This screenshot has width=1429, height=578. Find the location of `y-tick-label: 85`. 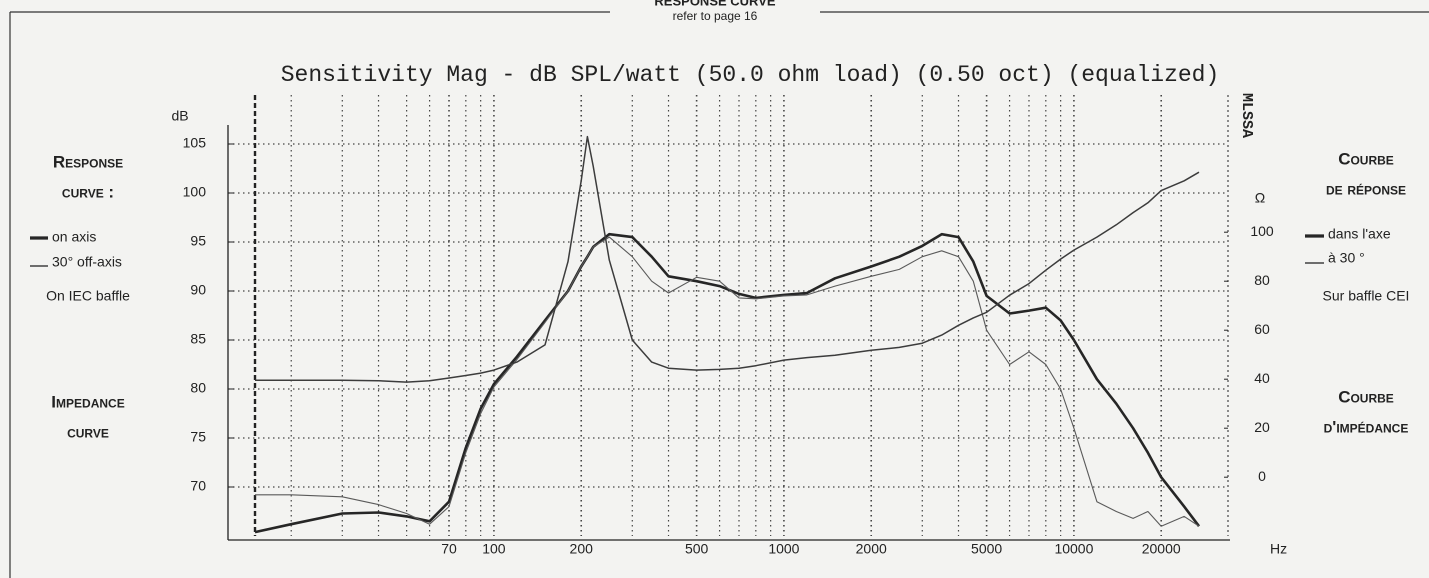

y-tick-label: 85 is located at coordinates (198, 339).